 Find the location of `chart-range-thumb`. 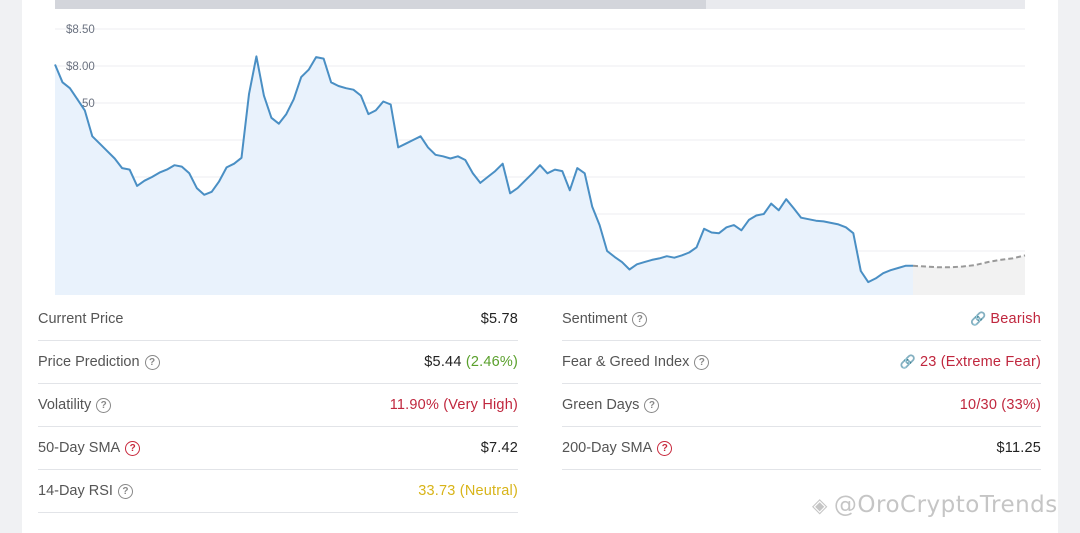

chart-range-thumb is located at coordinates (380, 4).